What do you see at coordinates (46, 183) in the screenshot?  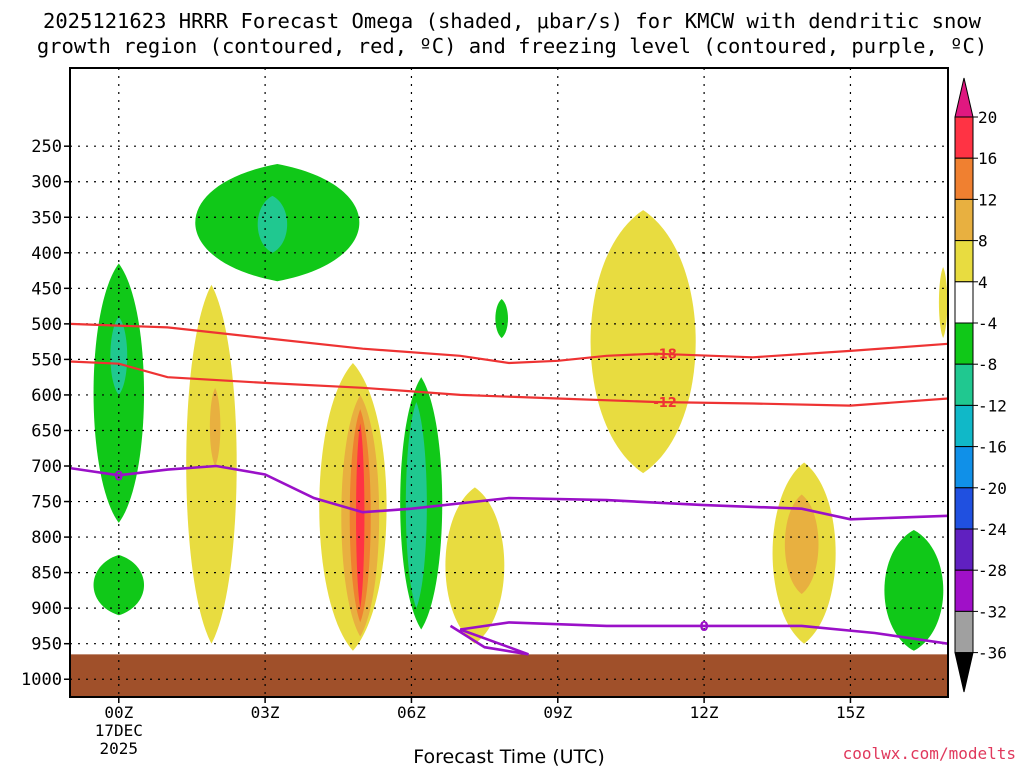 I see `y-tick-label: 300` at bounding box center [46, 183].